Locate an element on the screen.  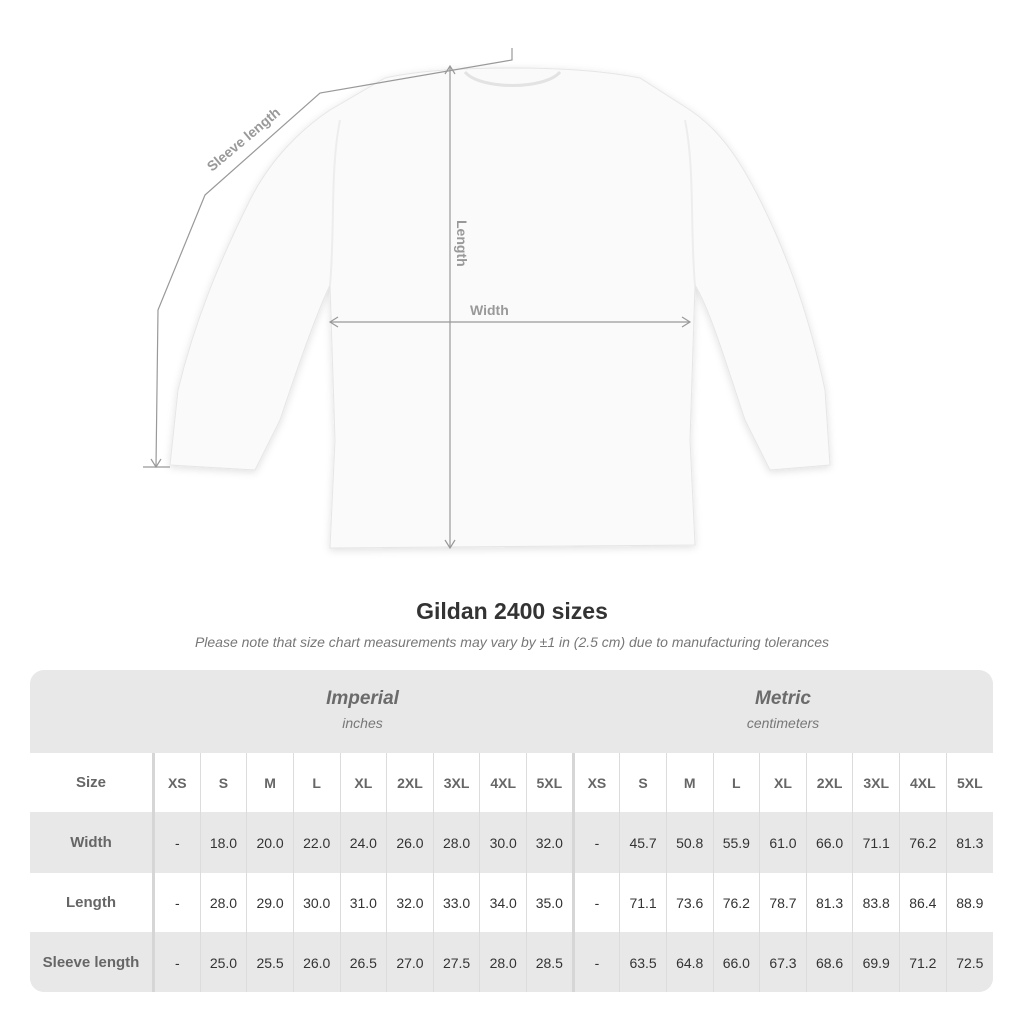
metric-value: 69.9 is located at coordinates (876, 962).